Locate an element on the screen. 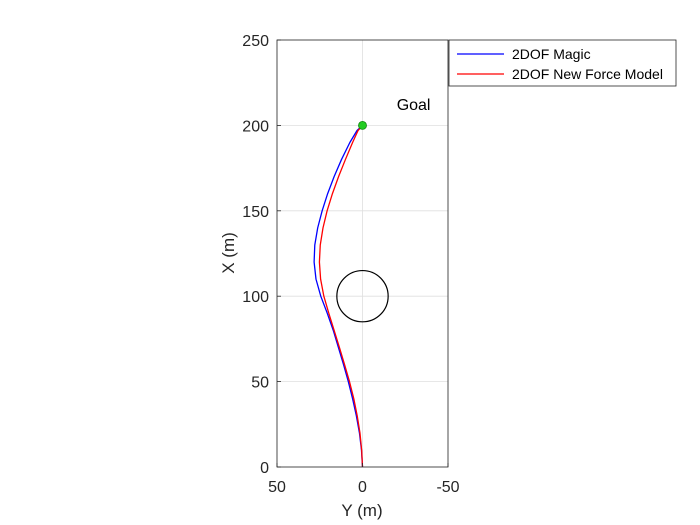 Image resolution: width=700 pixels, height=525 pixels. marker-layer is located at coordinates (362, 125).